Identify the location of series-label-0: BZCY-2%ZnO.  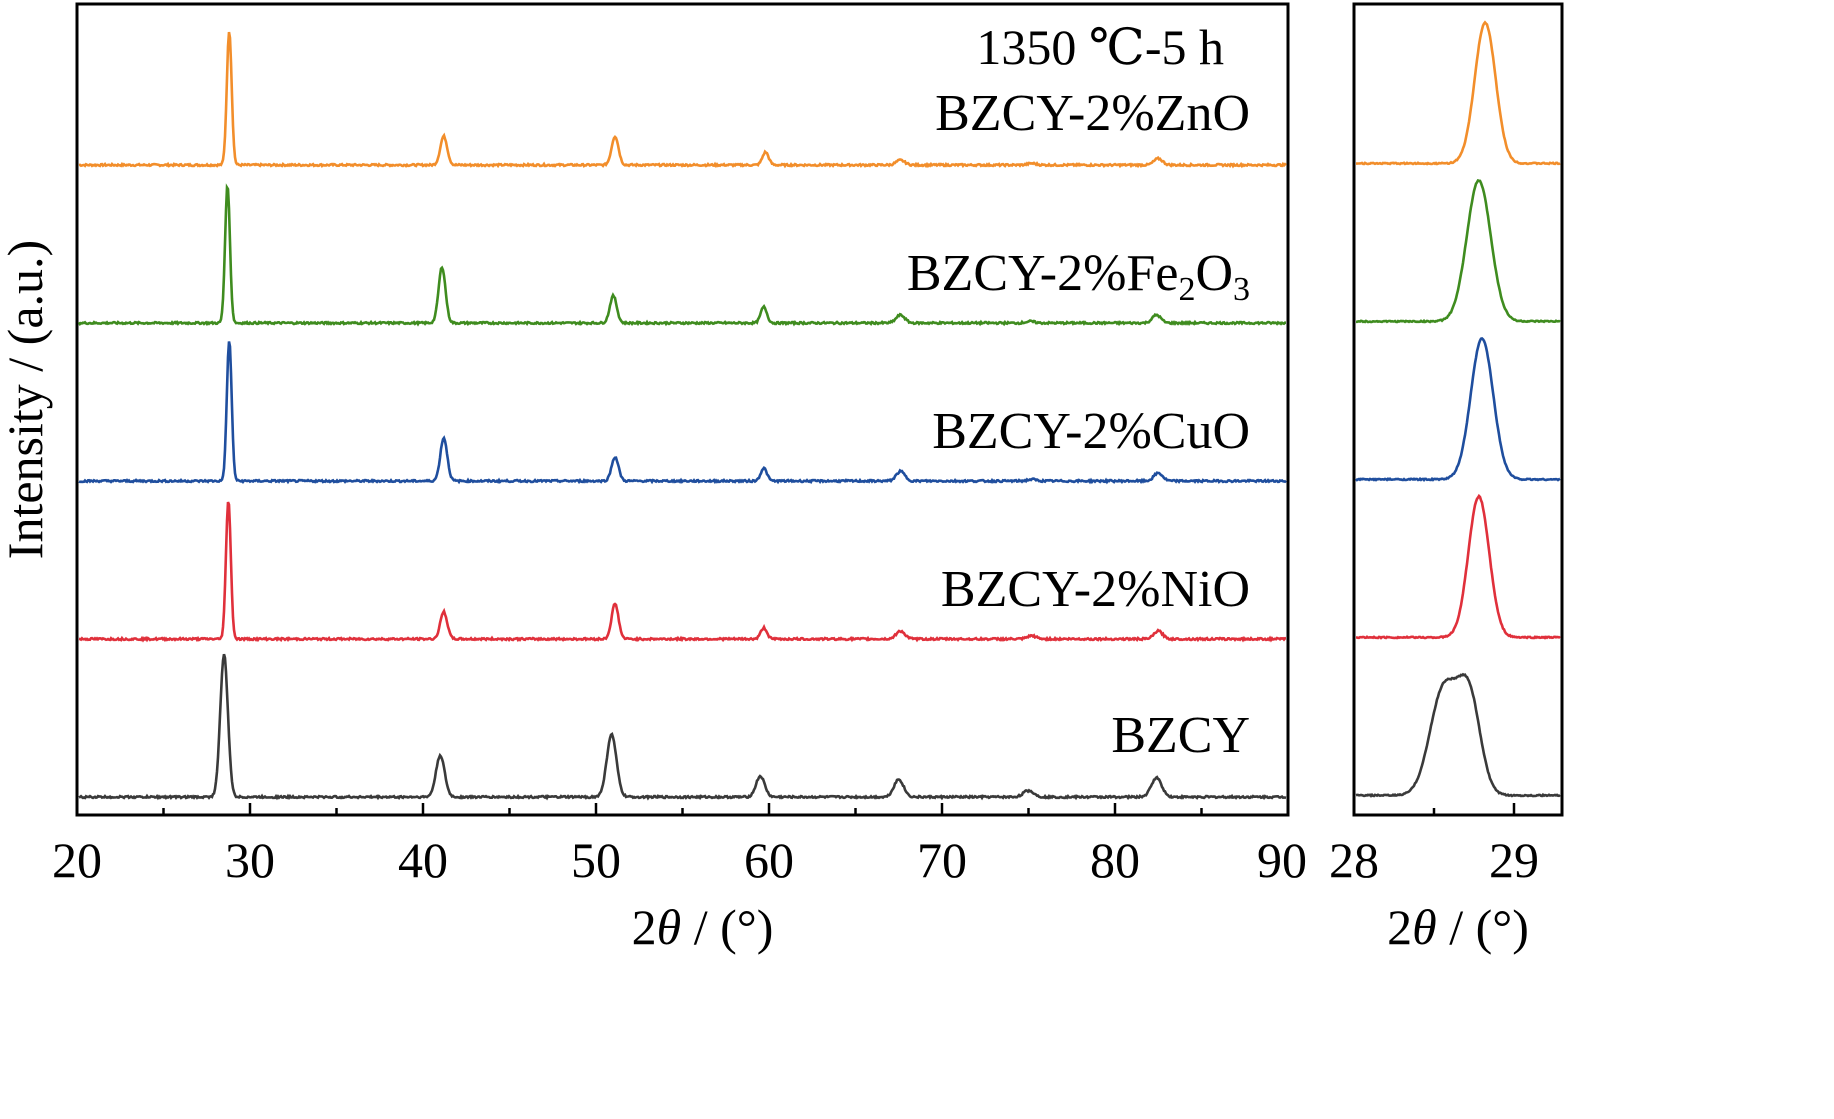
(1092, 113).